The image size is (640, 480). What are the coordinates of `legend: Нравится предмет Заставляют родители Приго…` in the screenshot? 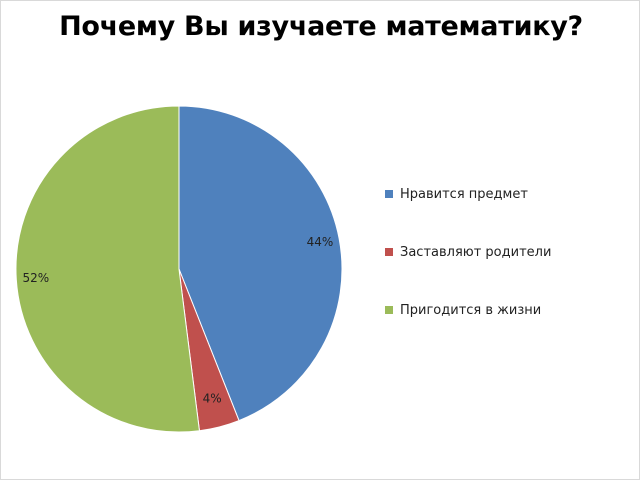 It's located at (468, 271).